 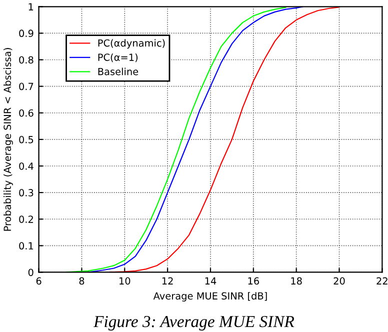 I want to click on y-tick-label: 0.2, so click(x=26, y=219).